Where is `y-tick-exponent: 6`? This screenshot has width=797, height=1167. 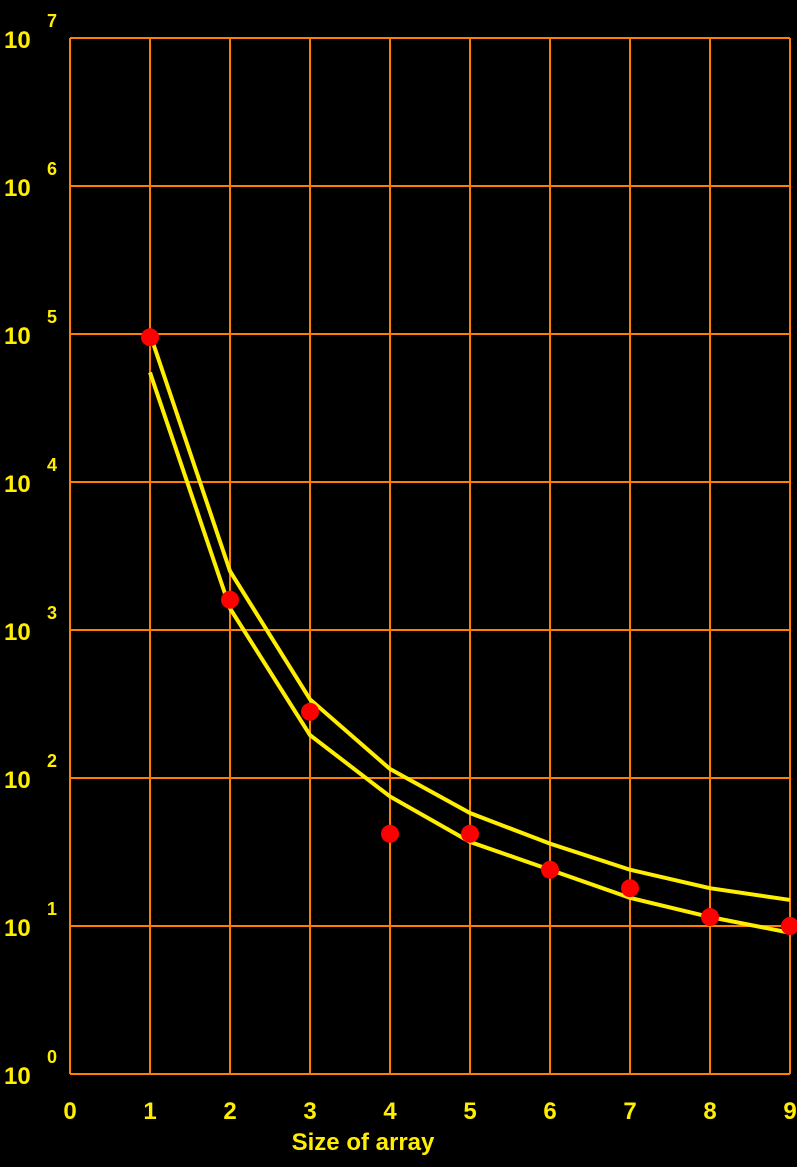 y-tick-exponent: 6 is located at coordinates (52, 169).